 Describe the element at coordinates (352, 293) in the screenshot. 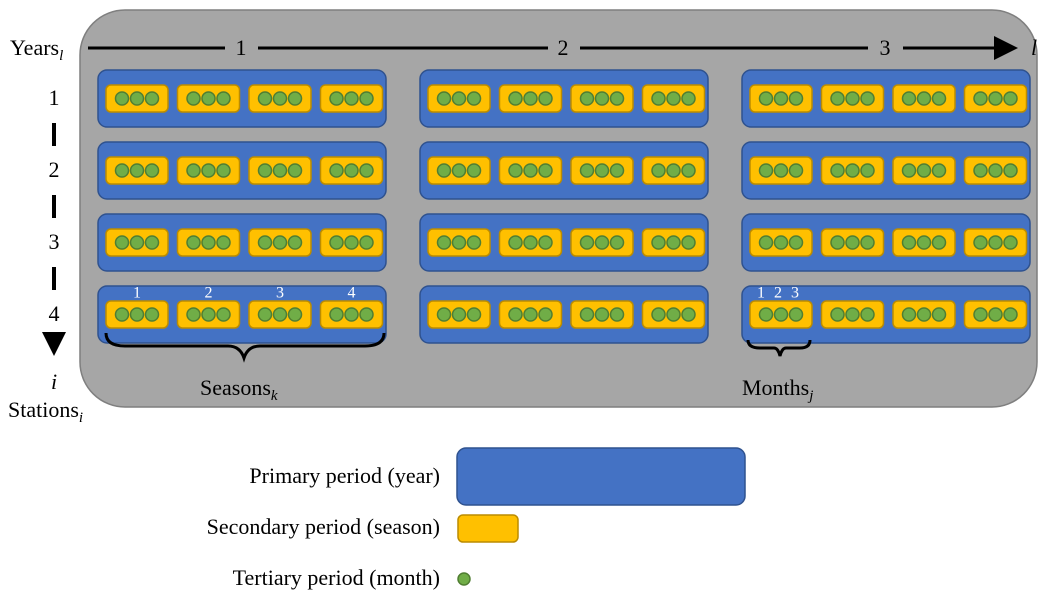

I see `season-number: 4` at that location.